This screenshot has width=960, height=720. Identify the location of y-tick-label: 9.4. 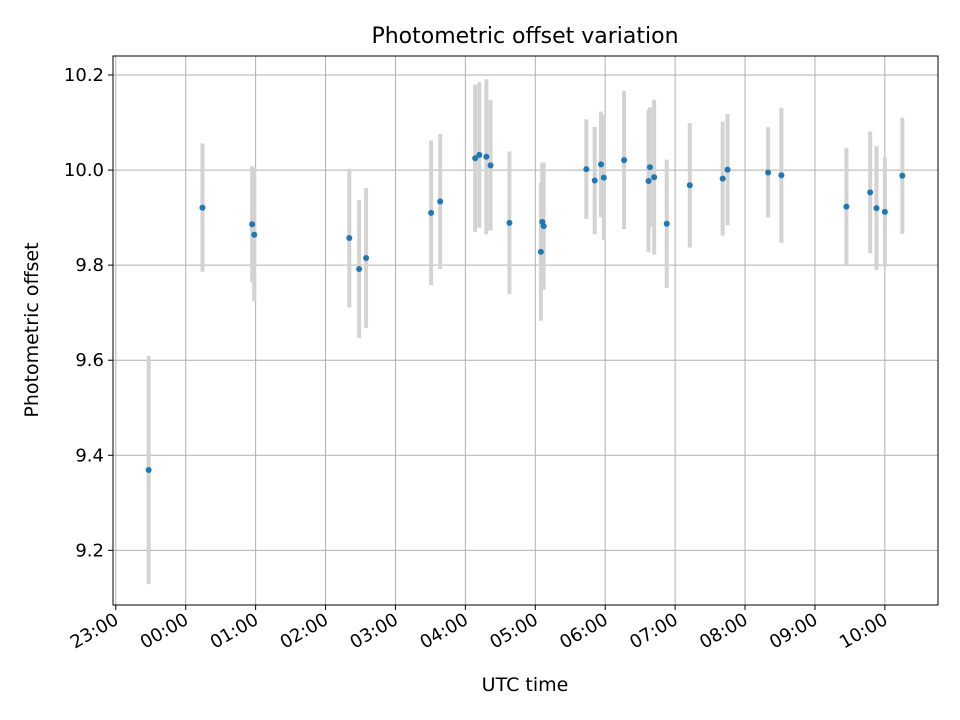
(89, 455).